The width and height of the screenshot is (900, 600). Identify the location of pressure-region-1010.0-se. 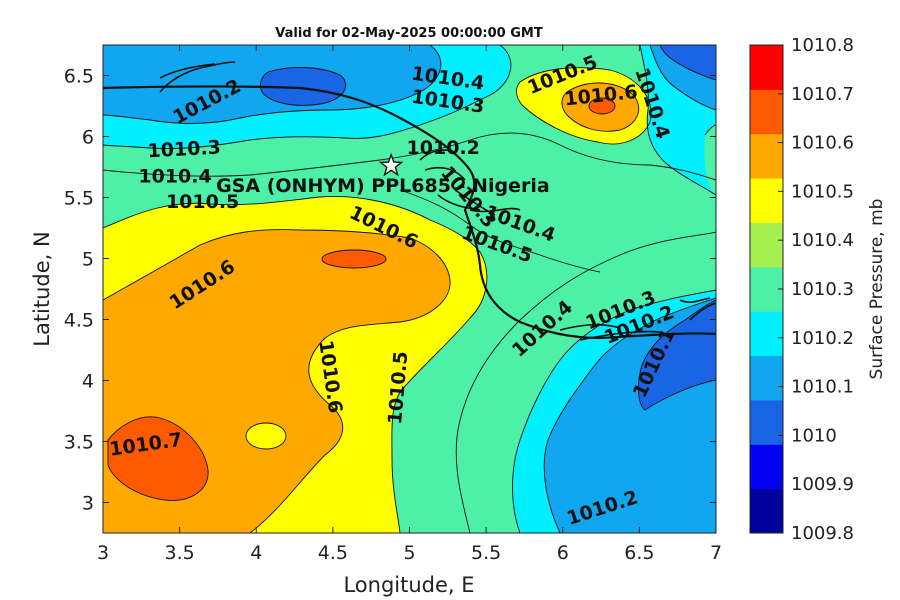
(677, 355).